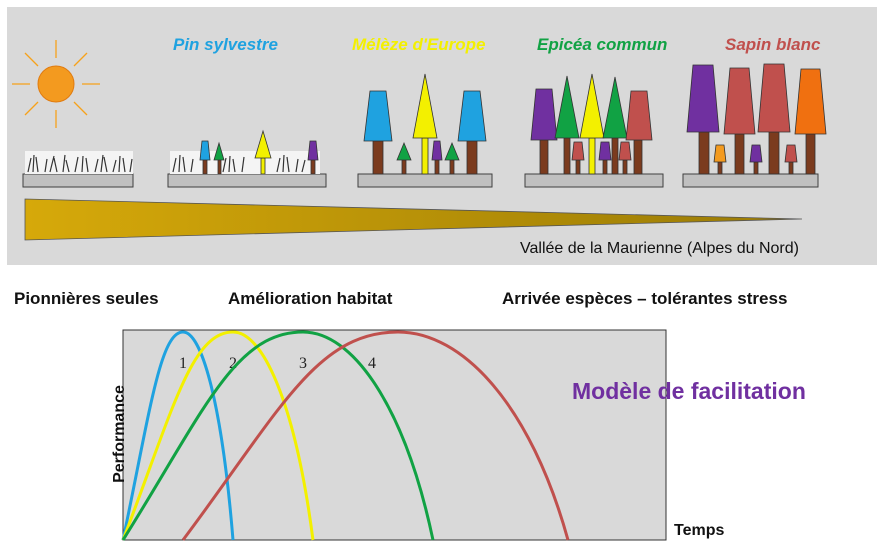  I want to click on phase-improvement: Amélioration habitat, so click(310, 299).